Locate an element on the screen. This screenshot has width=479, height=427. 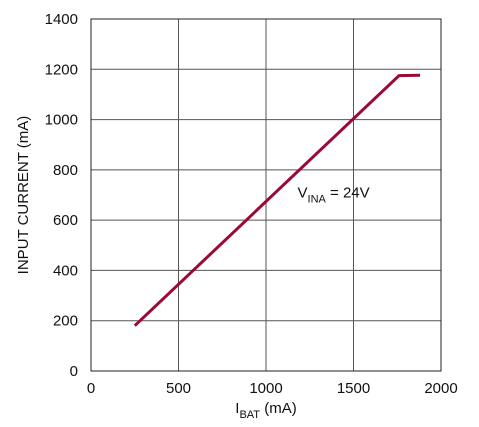
y-tick-label: 600 is located at coordinates (65, 220).